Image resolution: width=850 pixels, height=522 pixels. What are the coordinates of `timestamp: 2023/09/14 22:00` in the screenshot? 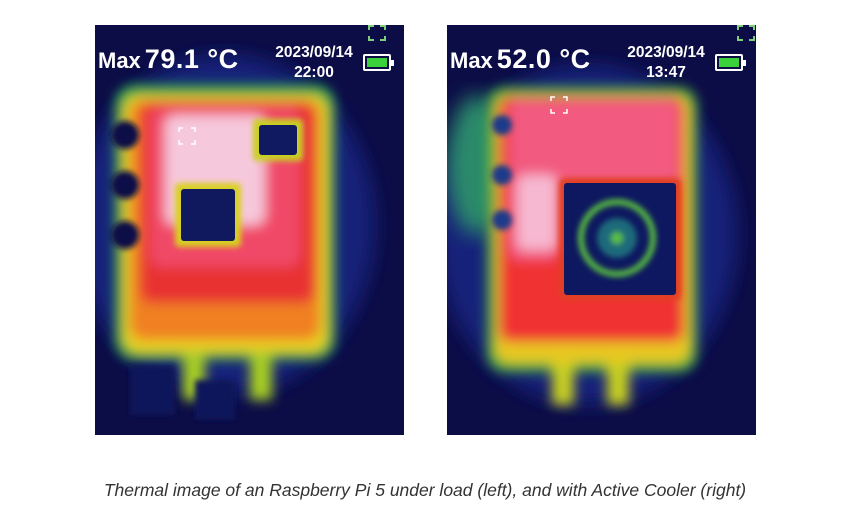 It's located at (314, 63).